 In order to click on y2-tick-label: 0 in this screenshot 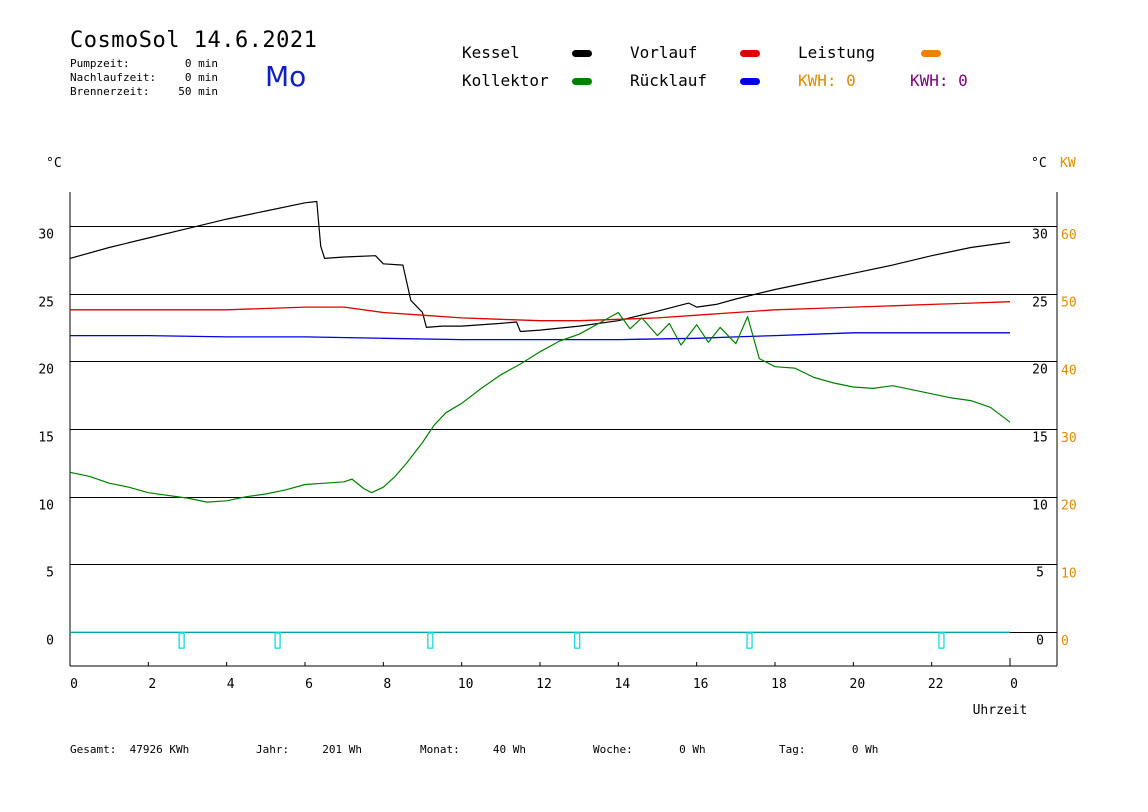, I will do `click(1065, 641)`.